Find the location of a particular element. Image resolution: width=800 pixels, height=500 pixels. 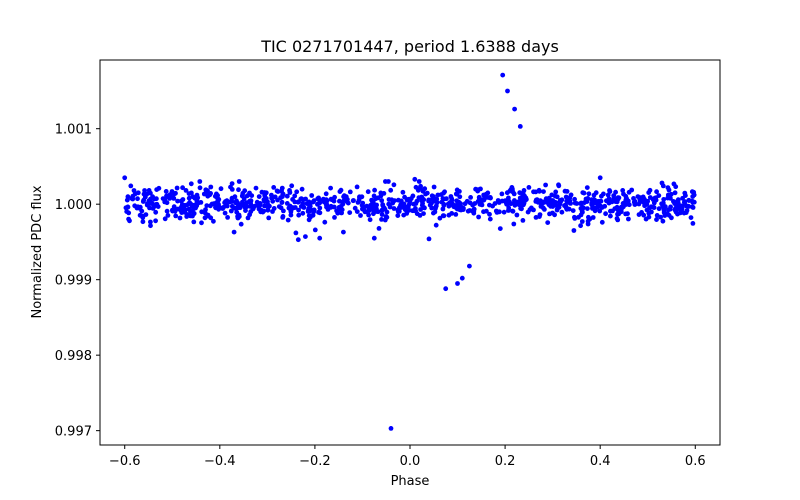

y-tick-label: 0.999 is located at coordinates (73, 281).